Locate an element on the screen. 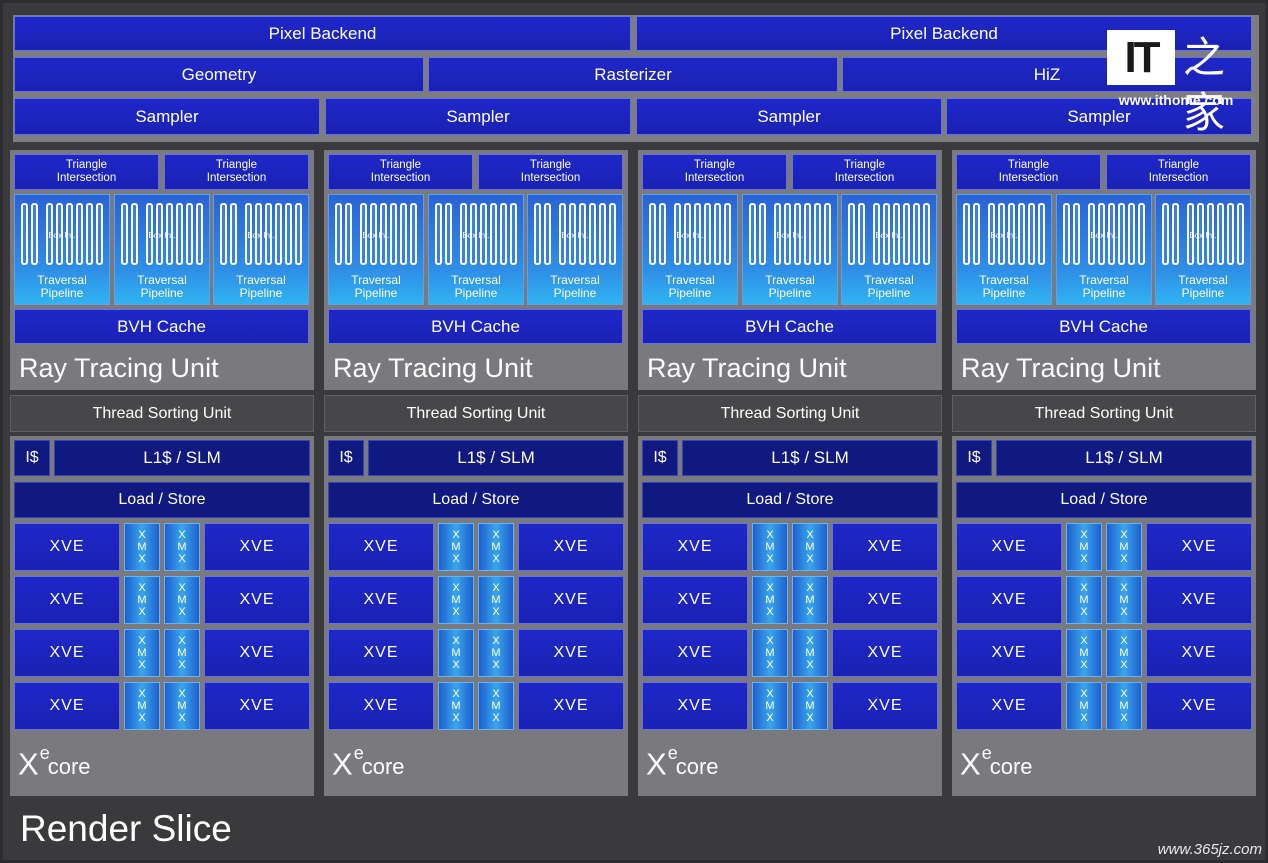  hiz-block: HiZ is located at coordinates (1047, 74).